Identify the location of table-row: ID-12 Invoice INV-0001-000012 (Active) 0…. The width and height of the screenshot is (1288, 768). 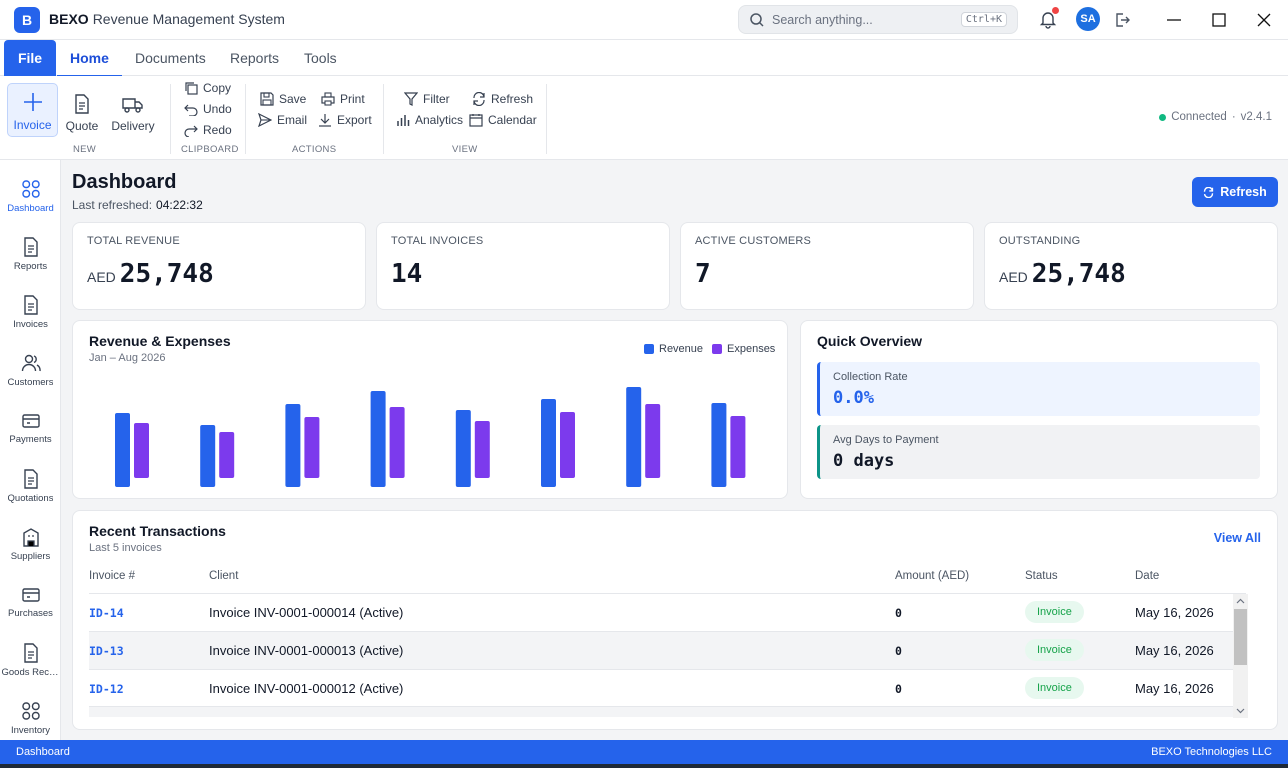
(667, 688).